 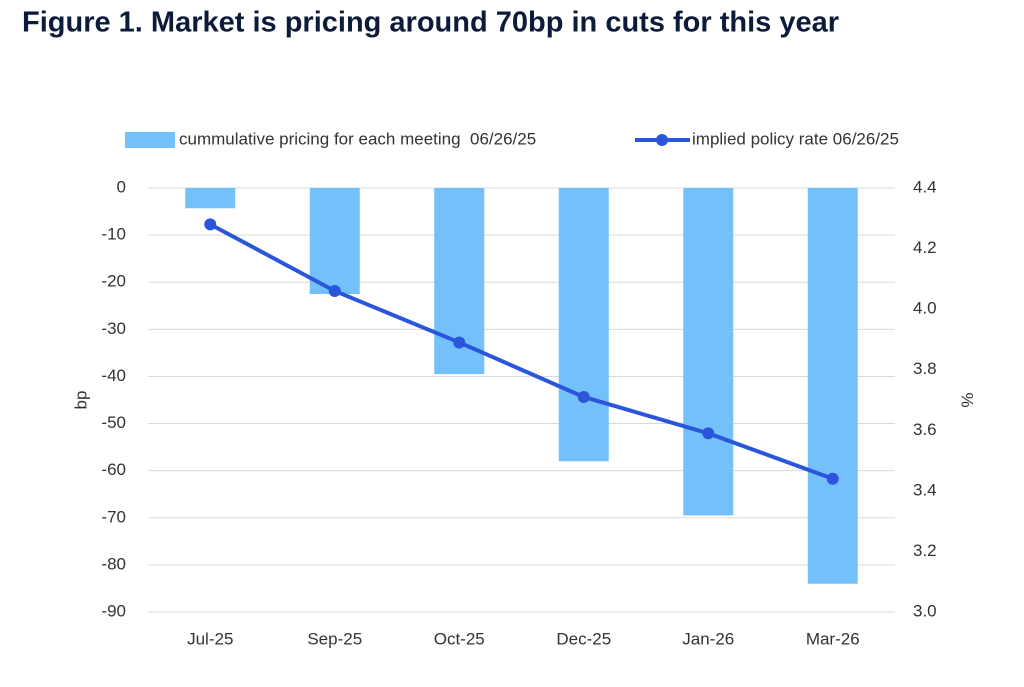 What do you see at coordinates (113, 375) in the screenshot?
I see `y-tick-label: -40` at bounding box center [113, 375].